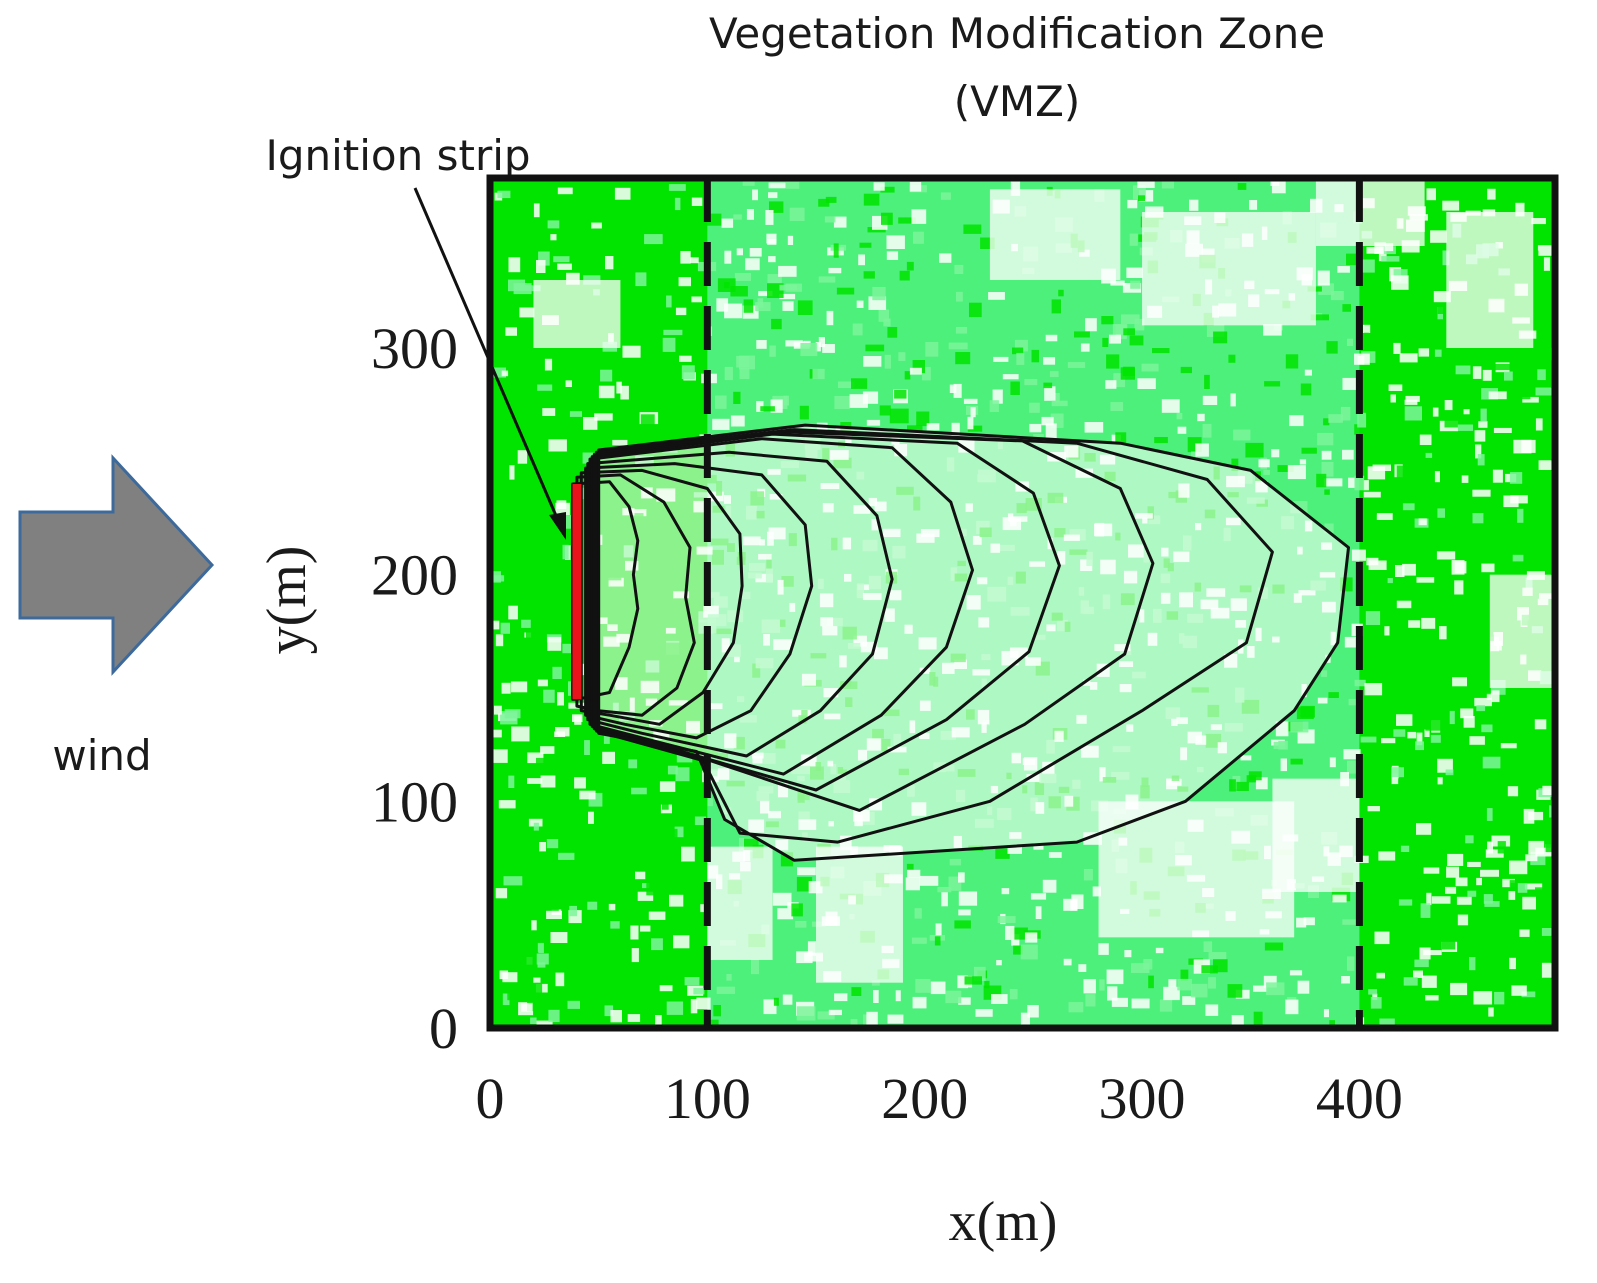 The height and width of the screenshot is (1283, 1597). What do you see at coordinates (487, 356) in the screenshot?
I see `ignition-pointer-line` at bounding box center [487, 356].